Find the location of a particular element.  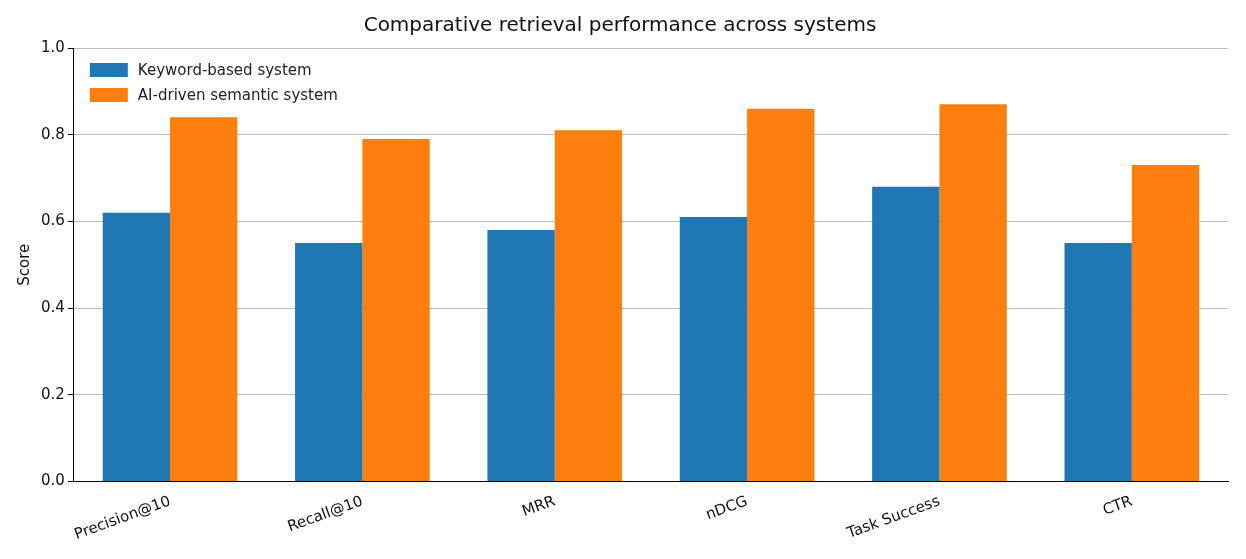

y-tick-label: 0.6 is located at coordinates (53, 220).